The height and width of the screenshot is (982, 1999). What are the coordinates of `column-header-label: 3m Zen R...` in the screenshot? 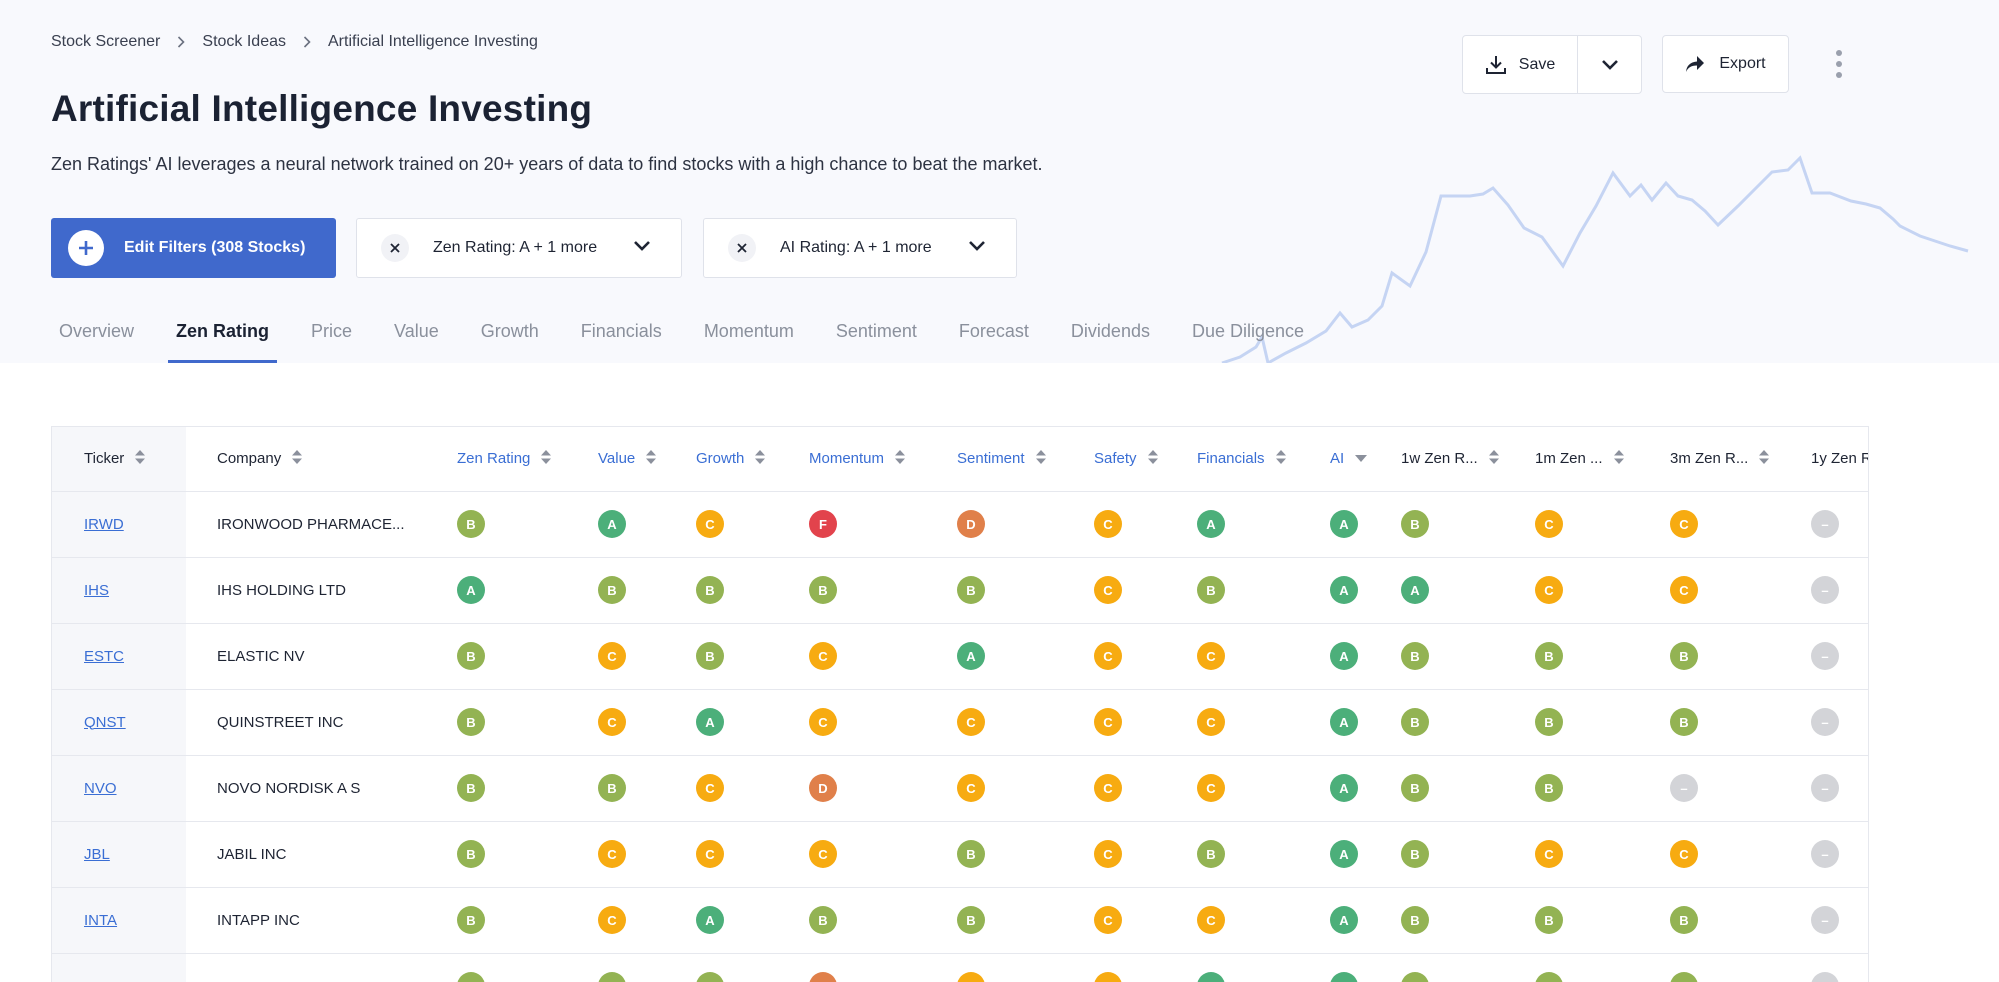 It's located at (1709, 459).